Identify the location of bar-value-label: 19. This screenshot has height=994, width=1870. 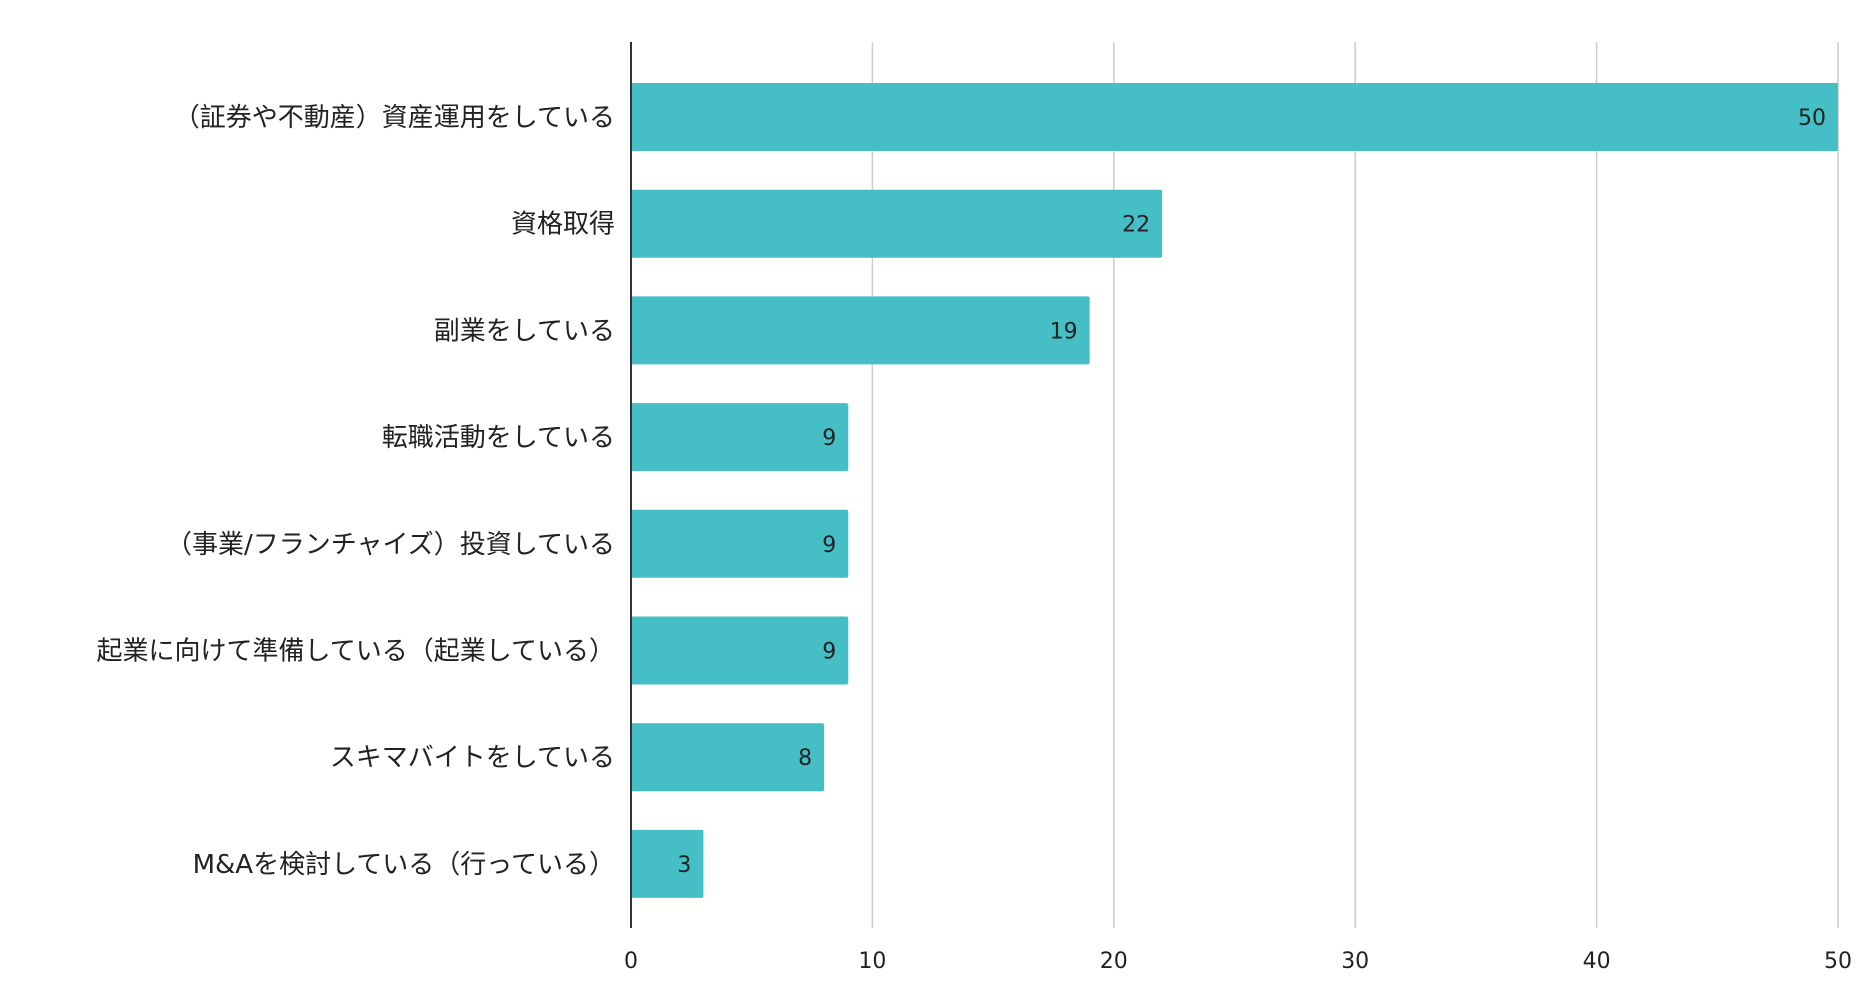
(1064, 331).